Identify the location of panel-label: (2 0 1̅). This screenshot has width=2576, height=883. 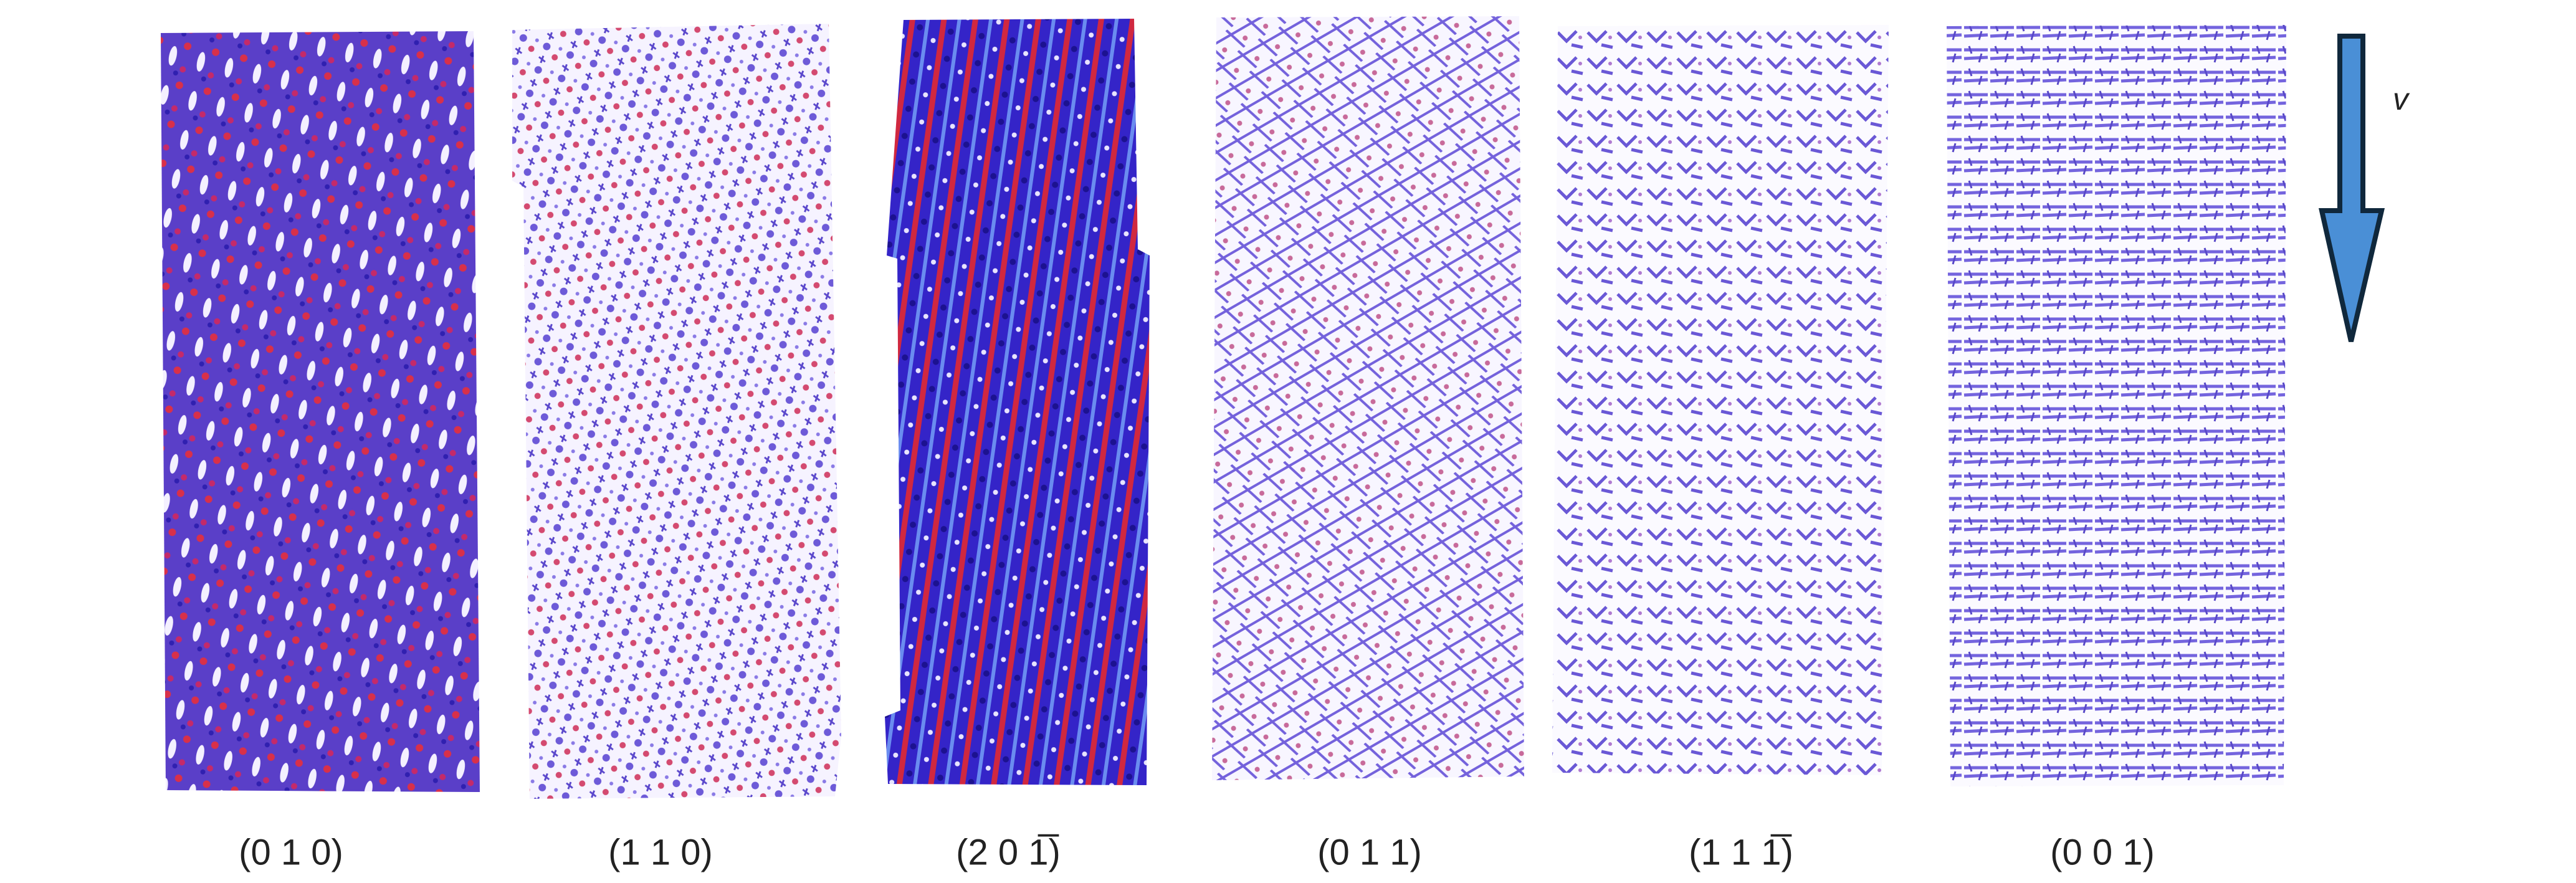
(1008, 852).